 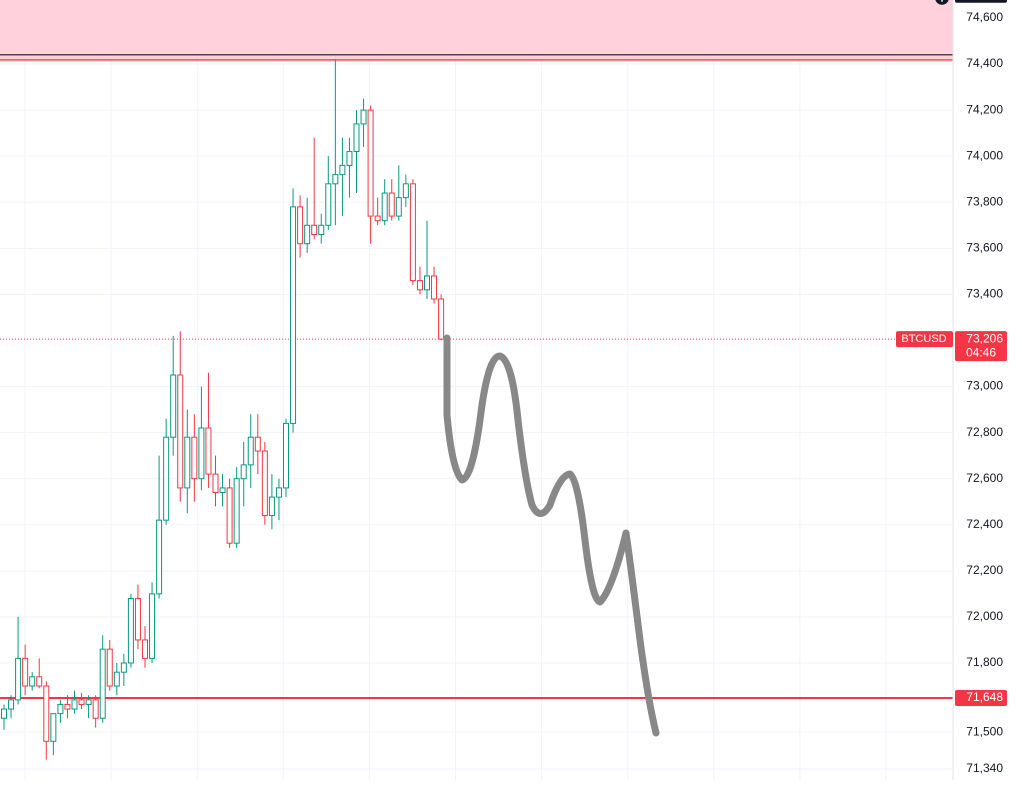 I want to click on y-tick-label: 72,400, so click(x=984, y=524).